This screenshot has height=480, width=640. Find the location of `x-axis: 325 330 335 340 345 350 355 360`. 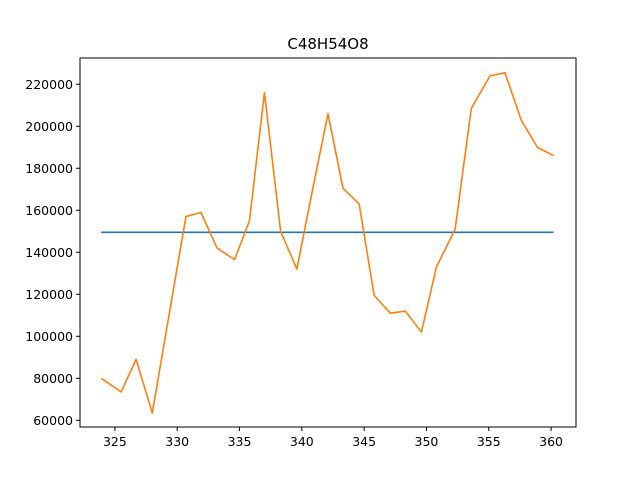

x-axis: 325 330 335 340 345 350 355 360 is located at coordinates (333, 438).